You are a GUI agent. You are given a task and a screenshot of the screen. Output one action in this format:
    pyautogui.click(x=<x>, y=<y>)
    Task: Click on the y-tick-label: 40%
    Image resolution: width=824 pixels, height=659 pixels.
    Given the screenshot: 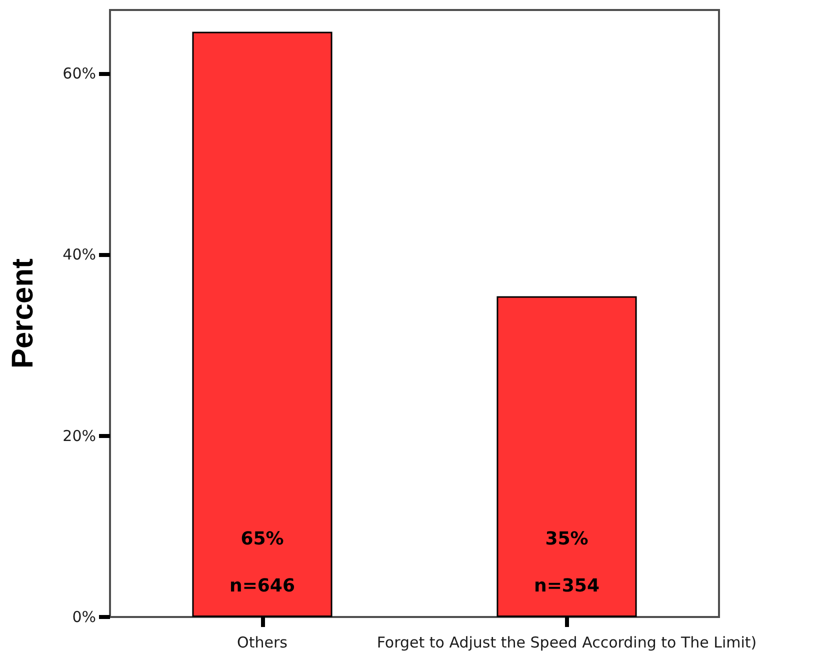 What is the action you would take?
    pyautogui.click(x=79, y=255)
    